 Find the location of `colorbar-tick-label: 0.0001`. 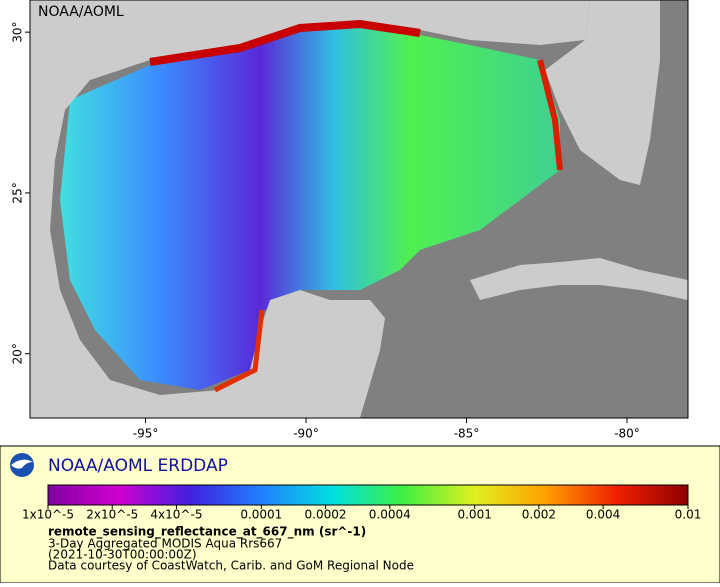

colorbar-tick-label: 0.0001 is located at coordinates (261, 515).